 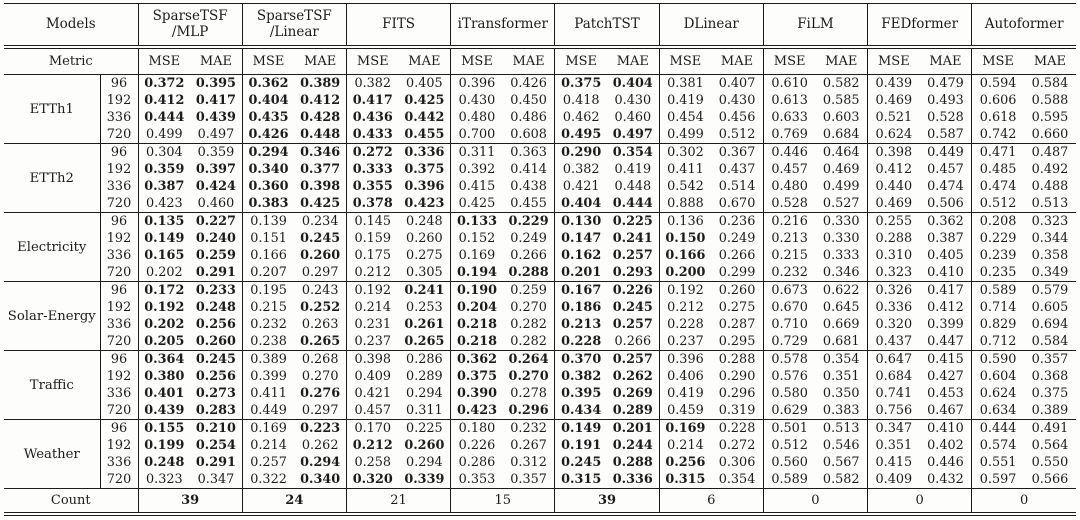 I want to click on metric-cell: 0.297, so click(x=320, y=273).